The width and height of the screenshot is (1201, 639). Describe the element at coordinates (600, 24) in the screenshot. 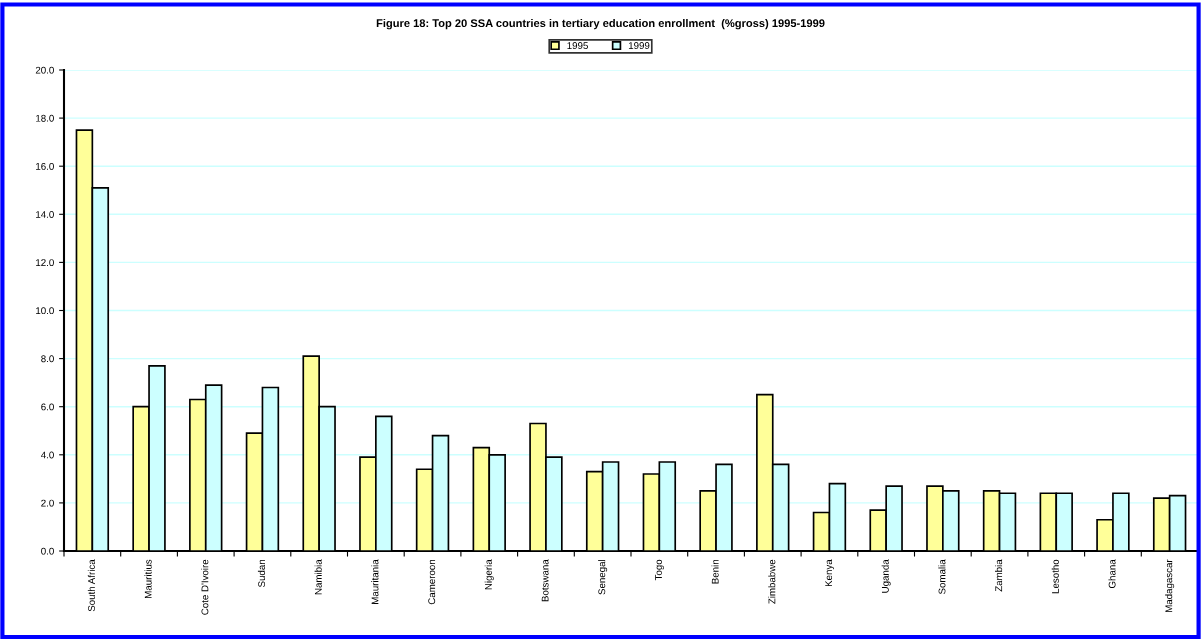

I see `chart-title: Figure 18: Top 20 SSA countries in tertiary education enrollment (%gross) 1995-1999` at that location.